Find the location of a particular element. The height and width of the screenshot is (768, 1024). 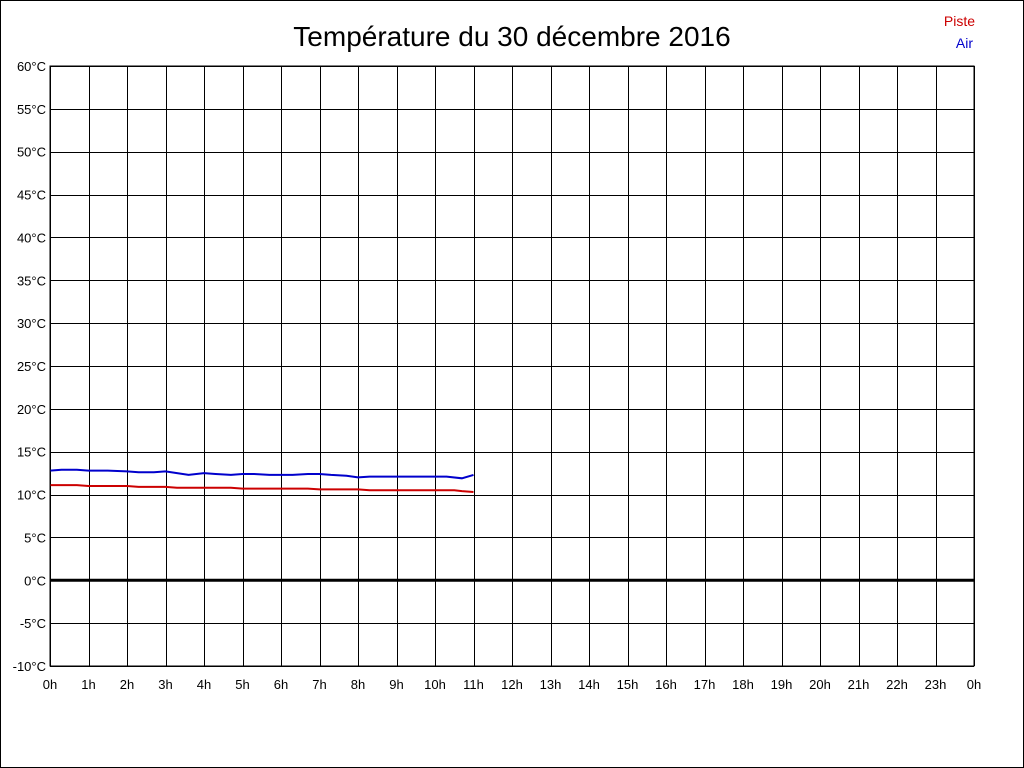

y-tick-label: 45°C is located at coordinates (31, 195).